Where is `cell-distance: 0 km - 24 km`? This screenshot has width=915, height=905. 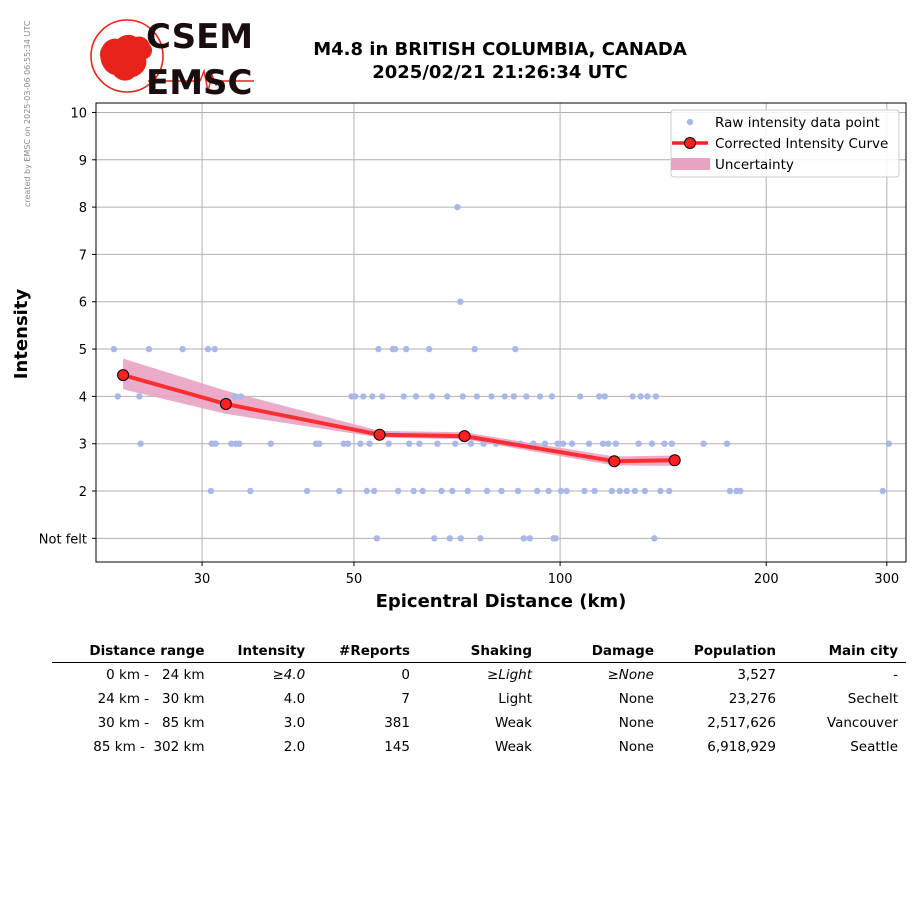
cell-distance: 0 km - 24 km is located at coordinates (155, 675).